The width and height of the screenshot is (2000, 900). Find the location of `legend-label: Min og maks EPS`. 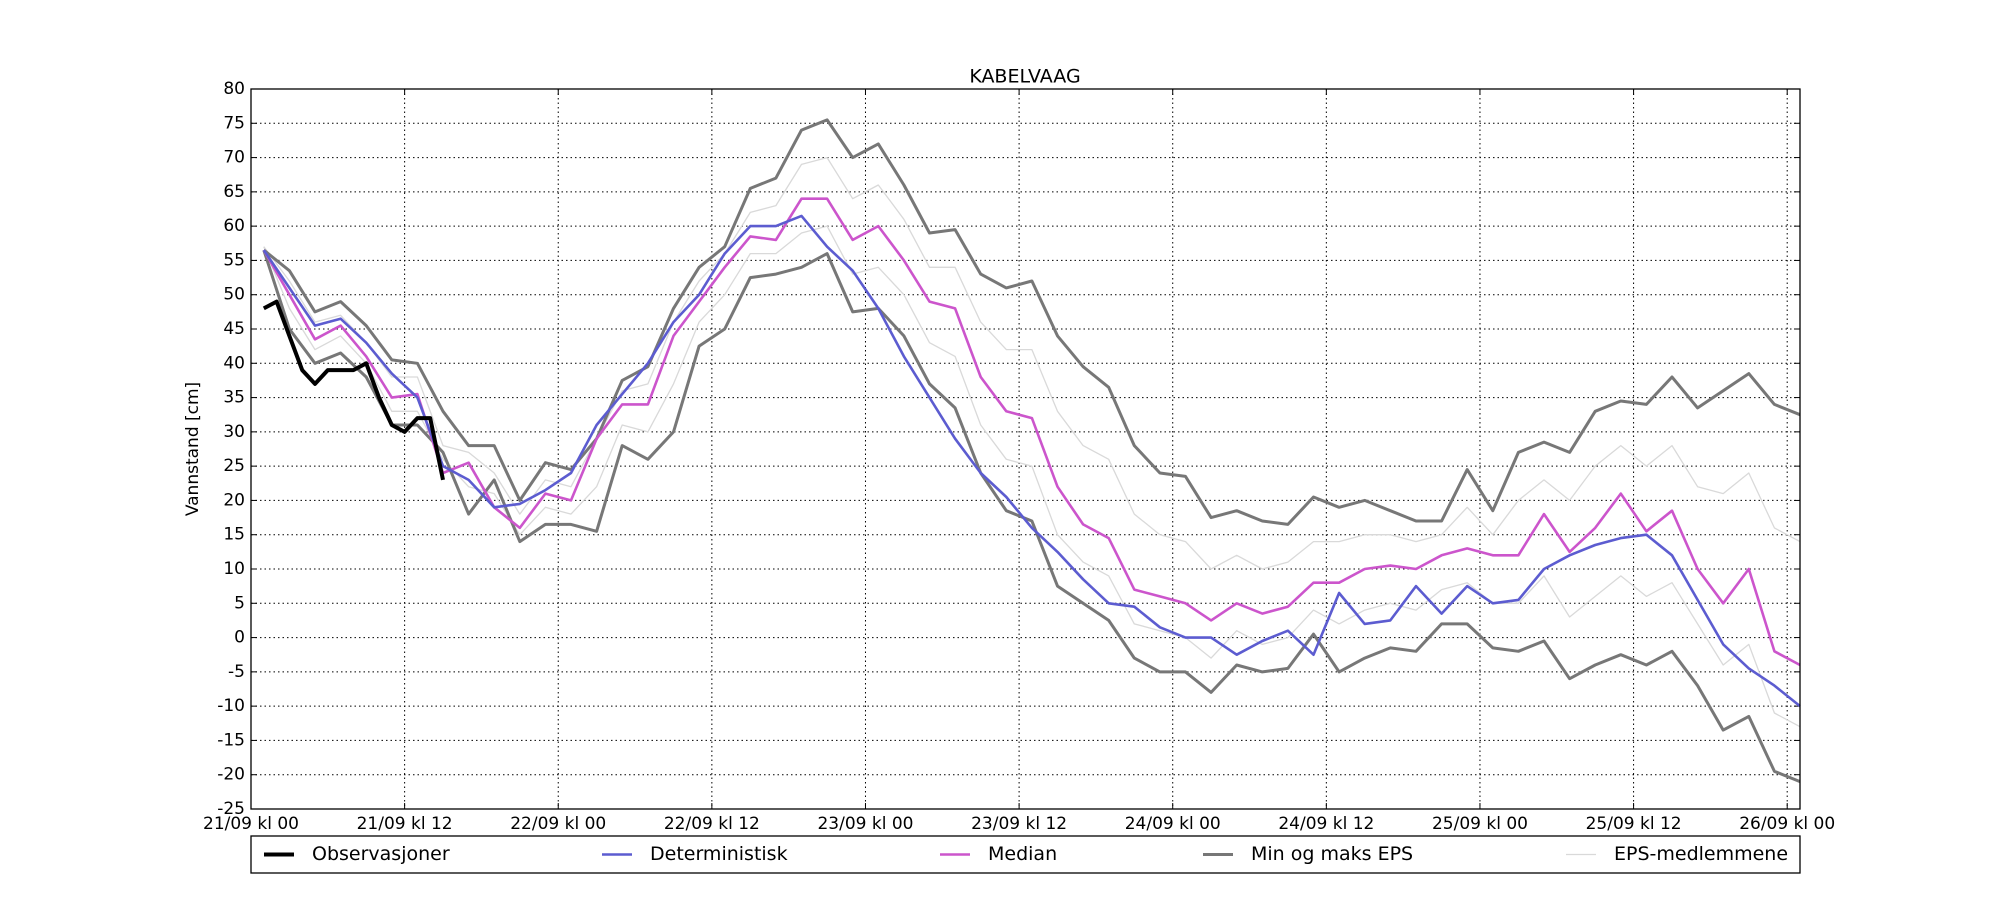

legend-label: Min og maks EPS is located at coordinates (1332, 854).